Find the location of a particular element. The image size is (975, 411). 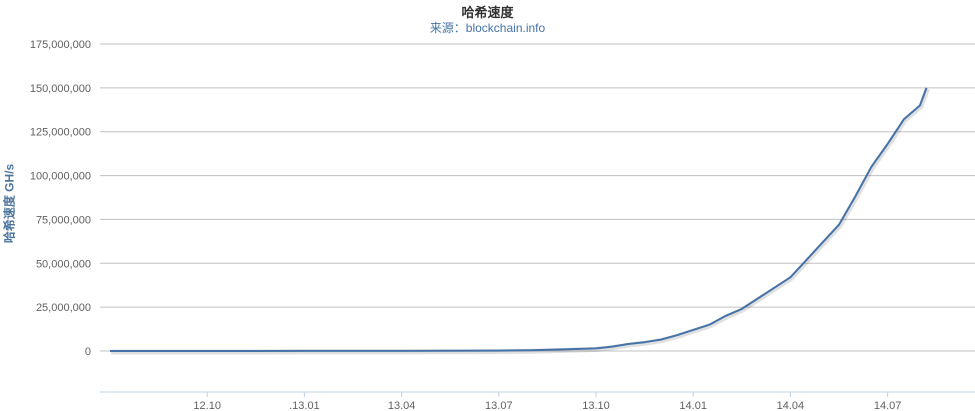

x-tick-label: 14.07 is located at coordinates (888, 405).